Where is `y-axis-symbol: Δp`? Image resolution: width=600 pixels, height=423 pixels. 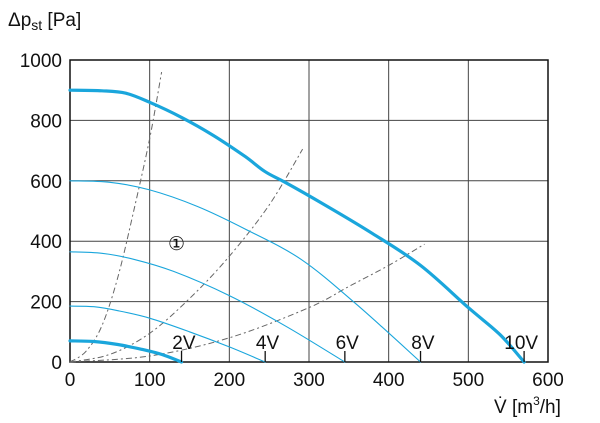
y-axis-symbol: Δp is located at coordinates (19, 20).